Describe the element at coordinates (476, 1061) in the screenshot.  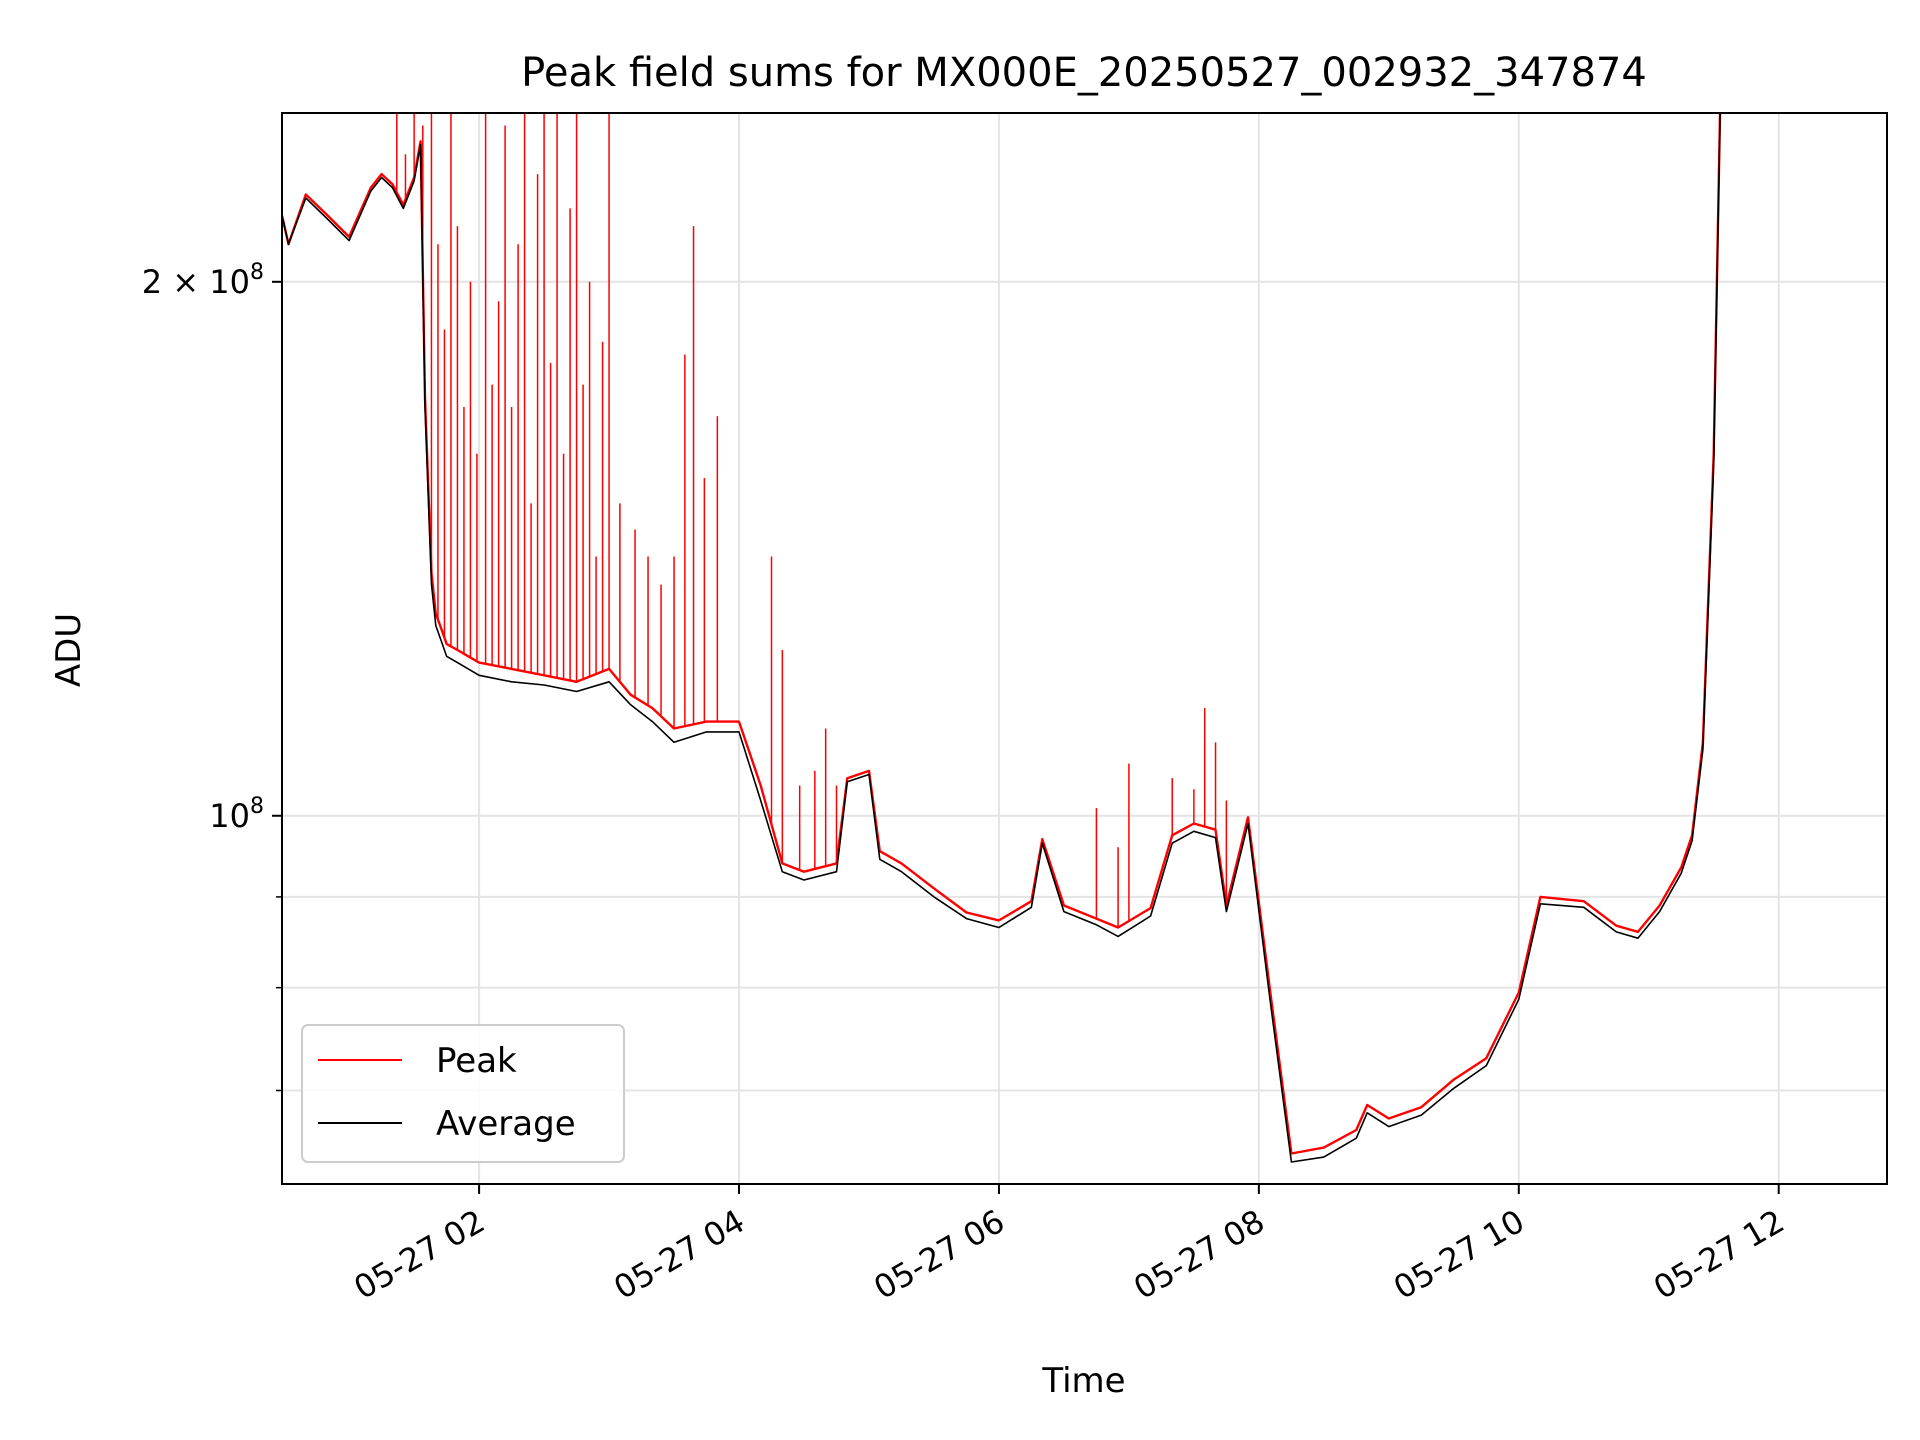
I see `legend-label-peak: Peak` at that location.